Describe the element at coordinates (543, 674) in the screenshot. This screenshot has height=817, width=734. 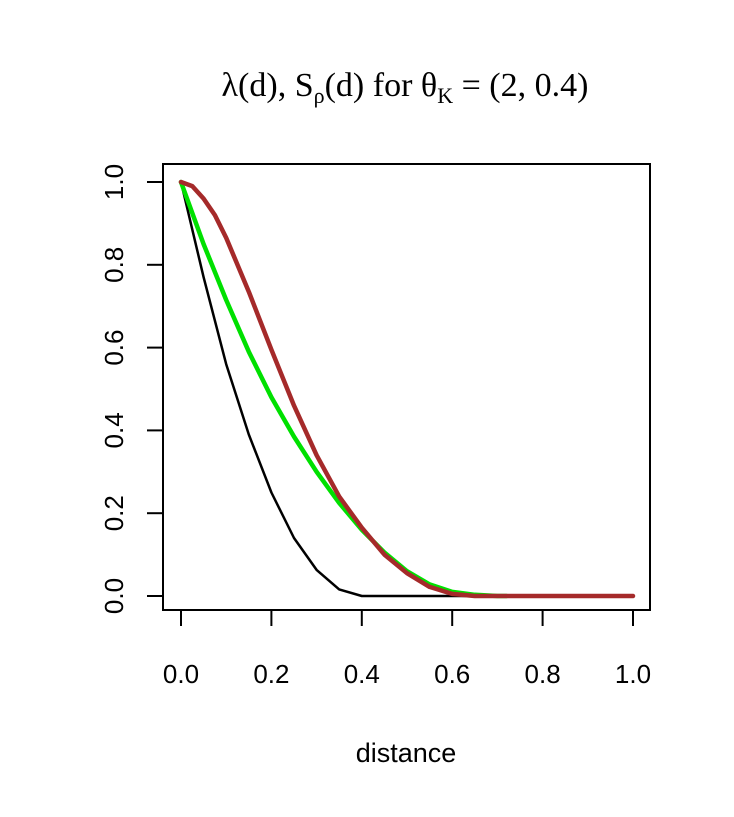
I see `x-tick-label: 0.8` at that location.